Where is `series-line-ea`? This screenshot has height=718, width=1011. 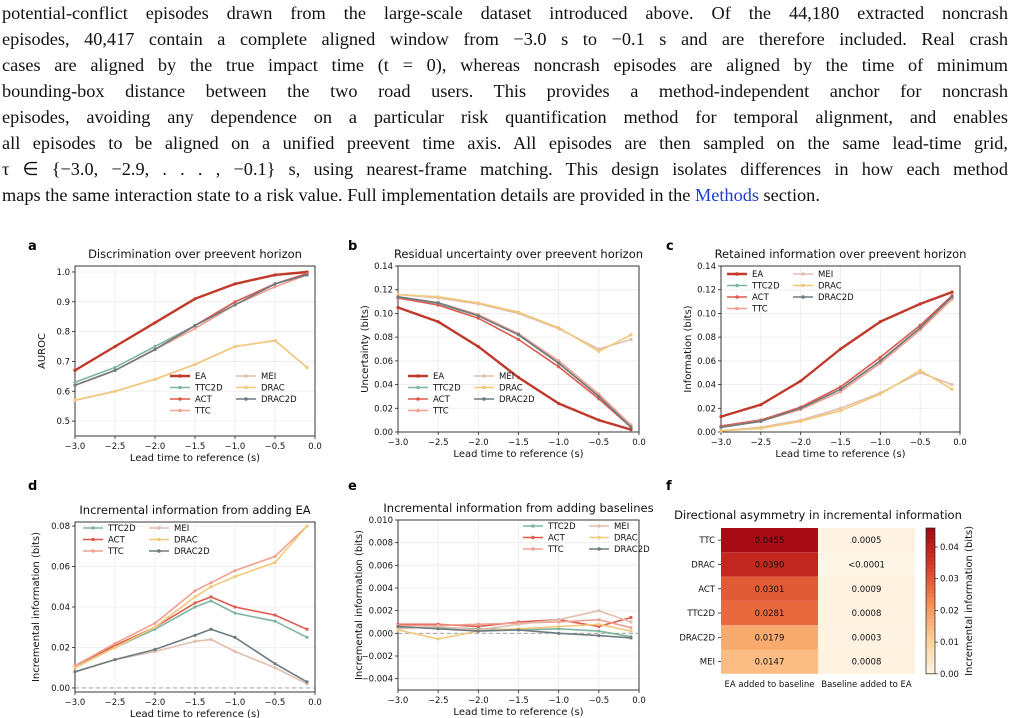 series-line-ea is located at coordinates (191, 321).